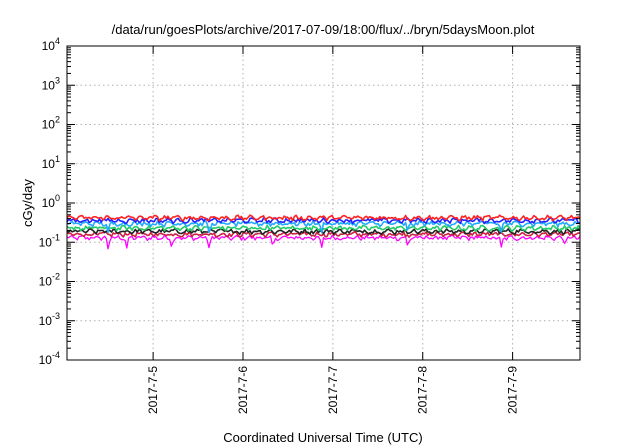  What do you see at coordinates (322, 437) in the screenshot?
I see `x-axis-title: Coordinated Universal Time (UTC)` at bounding box center [322, 437].